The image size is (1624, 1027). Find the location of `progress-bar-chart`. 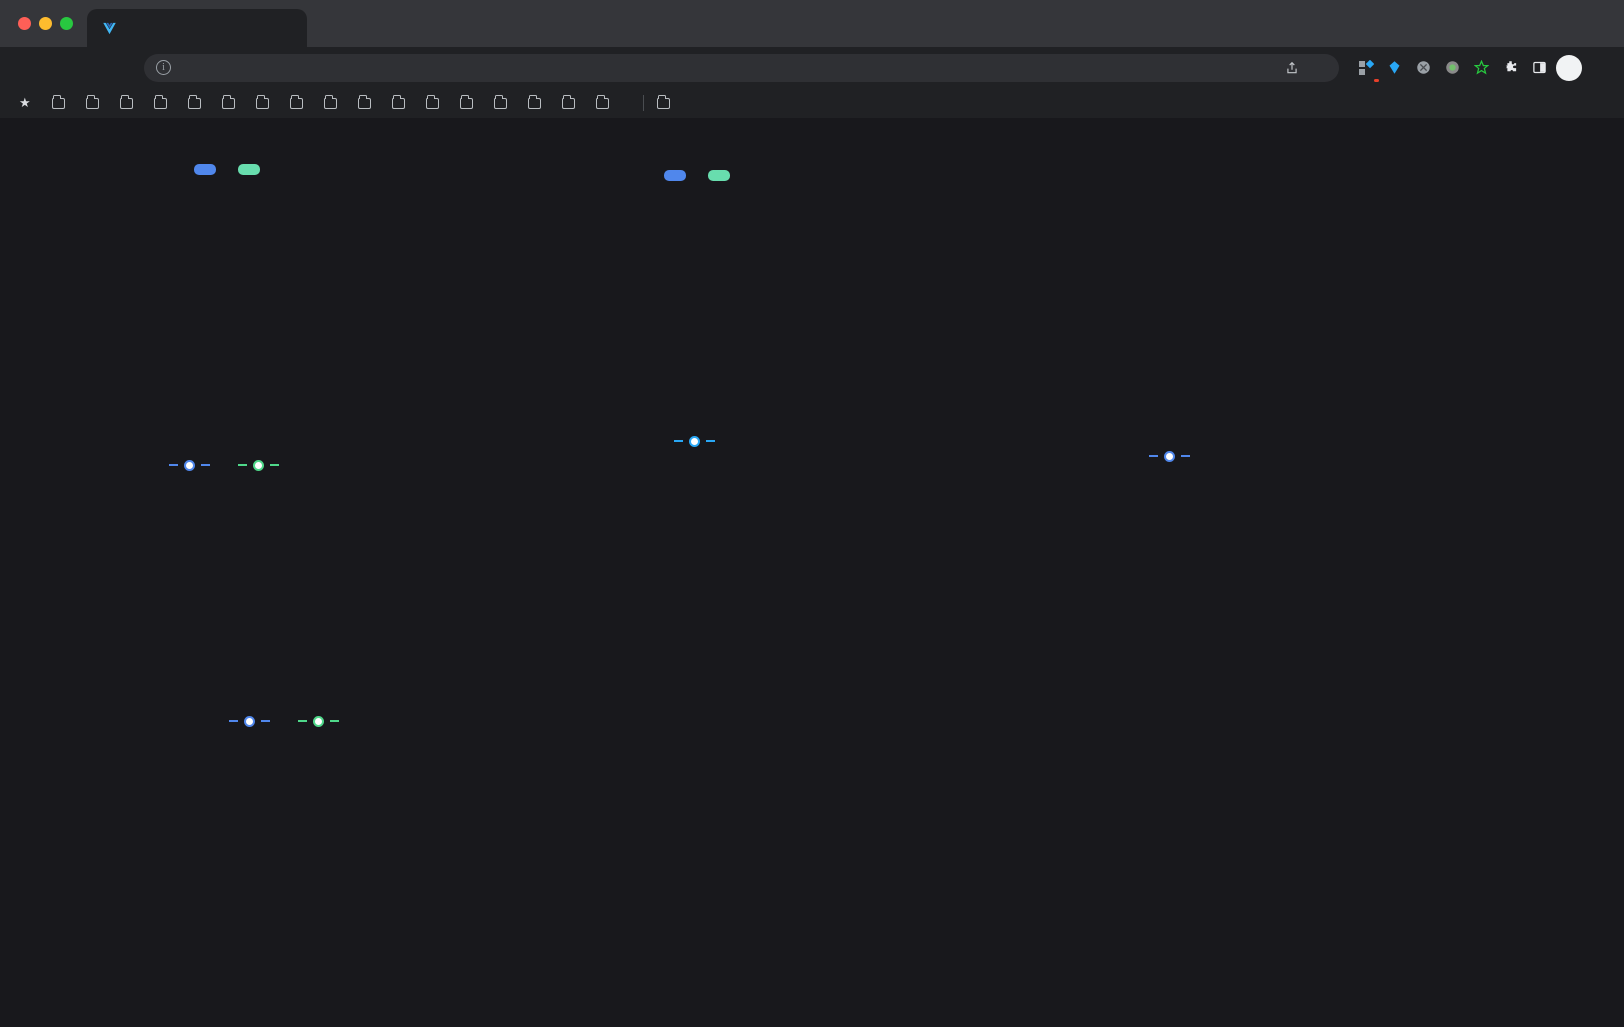

progress-bar-chart is located at coordinates (1190, 283).